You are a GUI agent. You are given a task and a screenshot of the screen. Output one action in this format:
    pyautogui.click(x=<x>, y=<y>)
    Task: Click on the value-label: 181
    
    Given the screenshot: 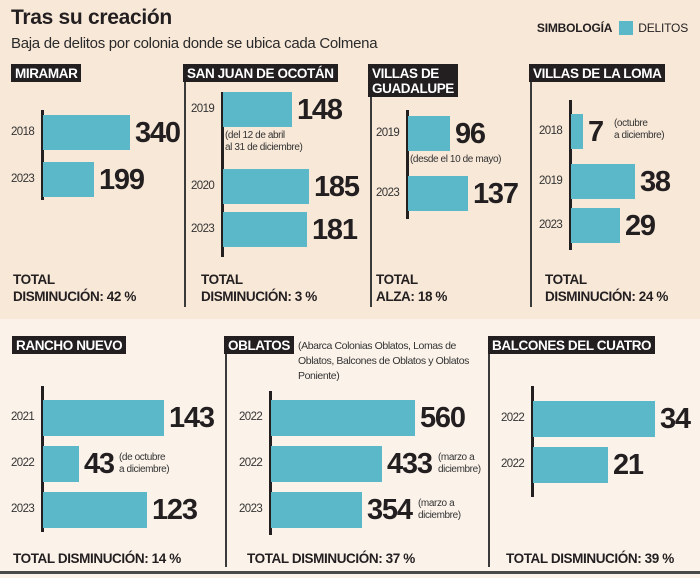 What is the action you would take?
    pyautogui.click(x=335, y=229)
    